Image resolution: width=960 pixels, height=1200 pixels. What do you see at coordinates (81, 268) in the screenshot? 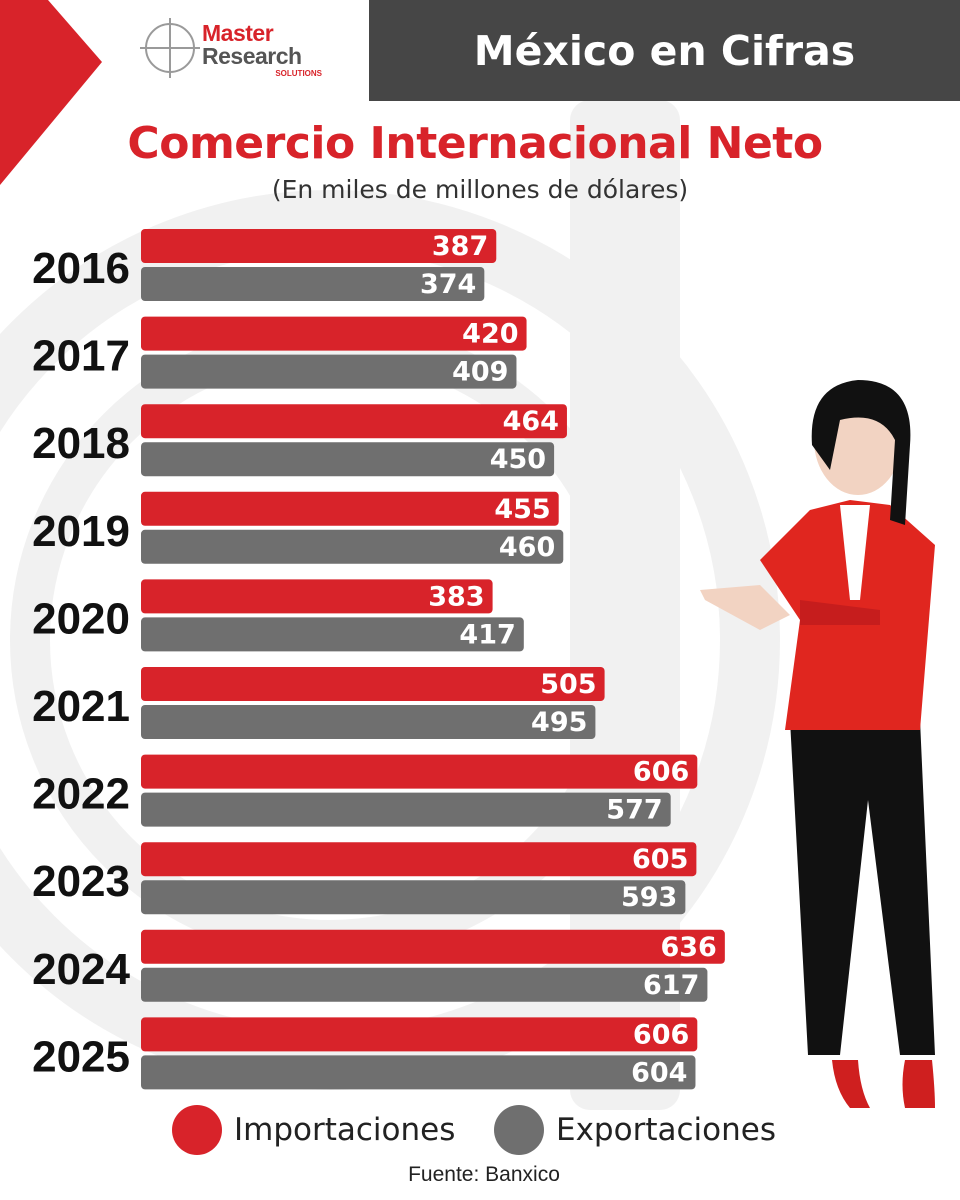
I see `year-label: 2016` at bounding box center [81, 268].